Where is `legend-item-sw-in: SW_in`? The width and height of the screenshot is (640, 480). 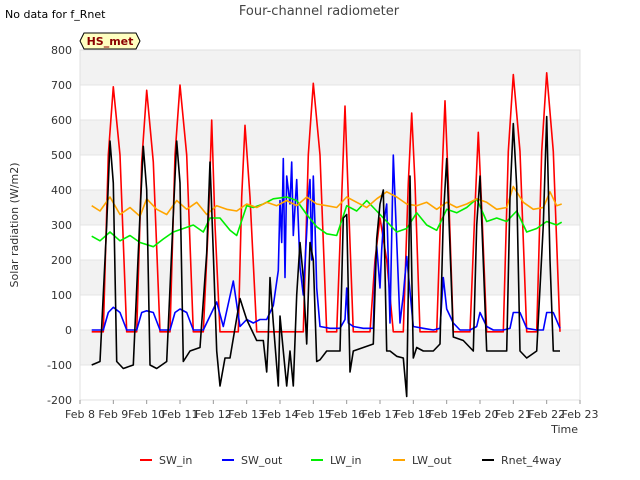 legend-item-sw-in: SW_in is located at coordinates (166, 460).